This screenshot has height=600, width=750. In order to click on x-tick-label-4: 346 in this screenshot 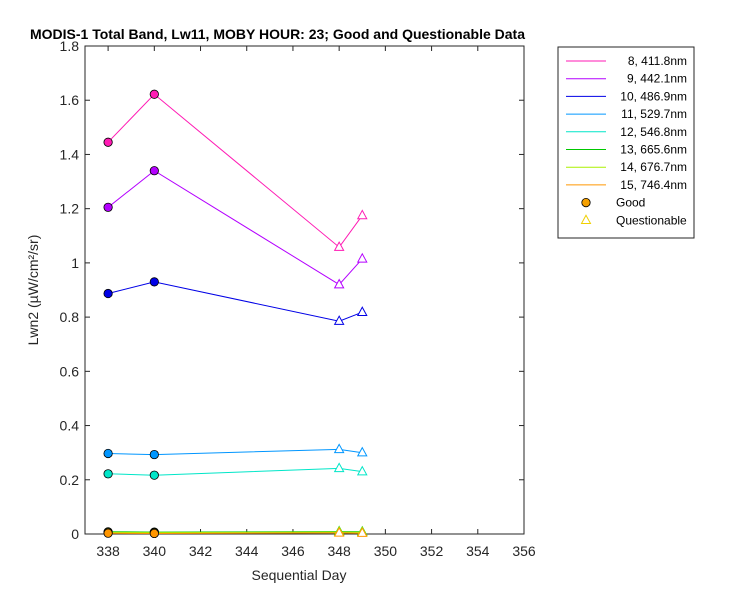, I will do `click(293, 551)`.